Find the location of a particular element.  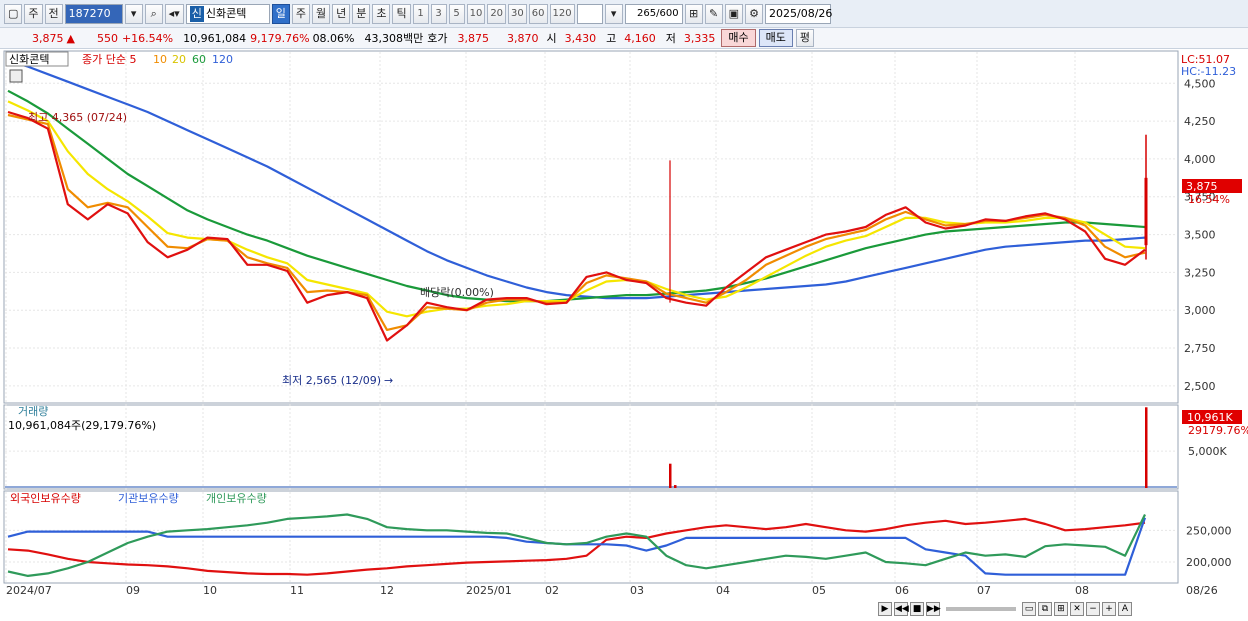

period-second: 초 is located at coordinates (381, 13).